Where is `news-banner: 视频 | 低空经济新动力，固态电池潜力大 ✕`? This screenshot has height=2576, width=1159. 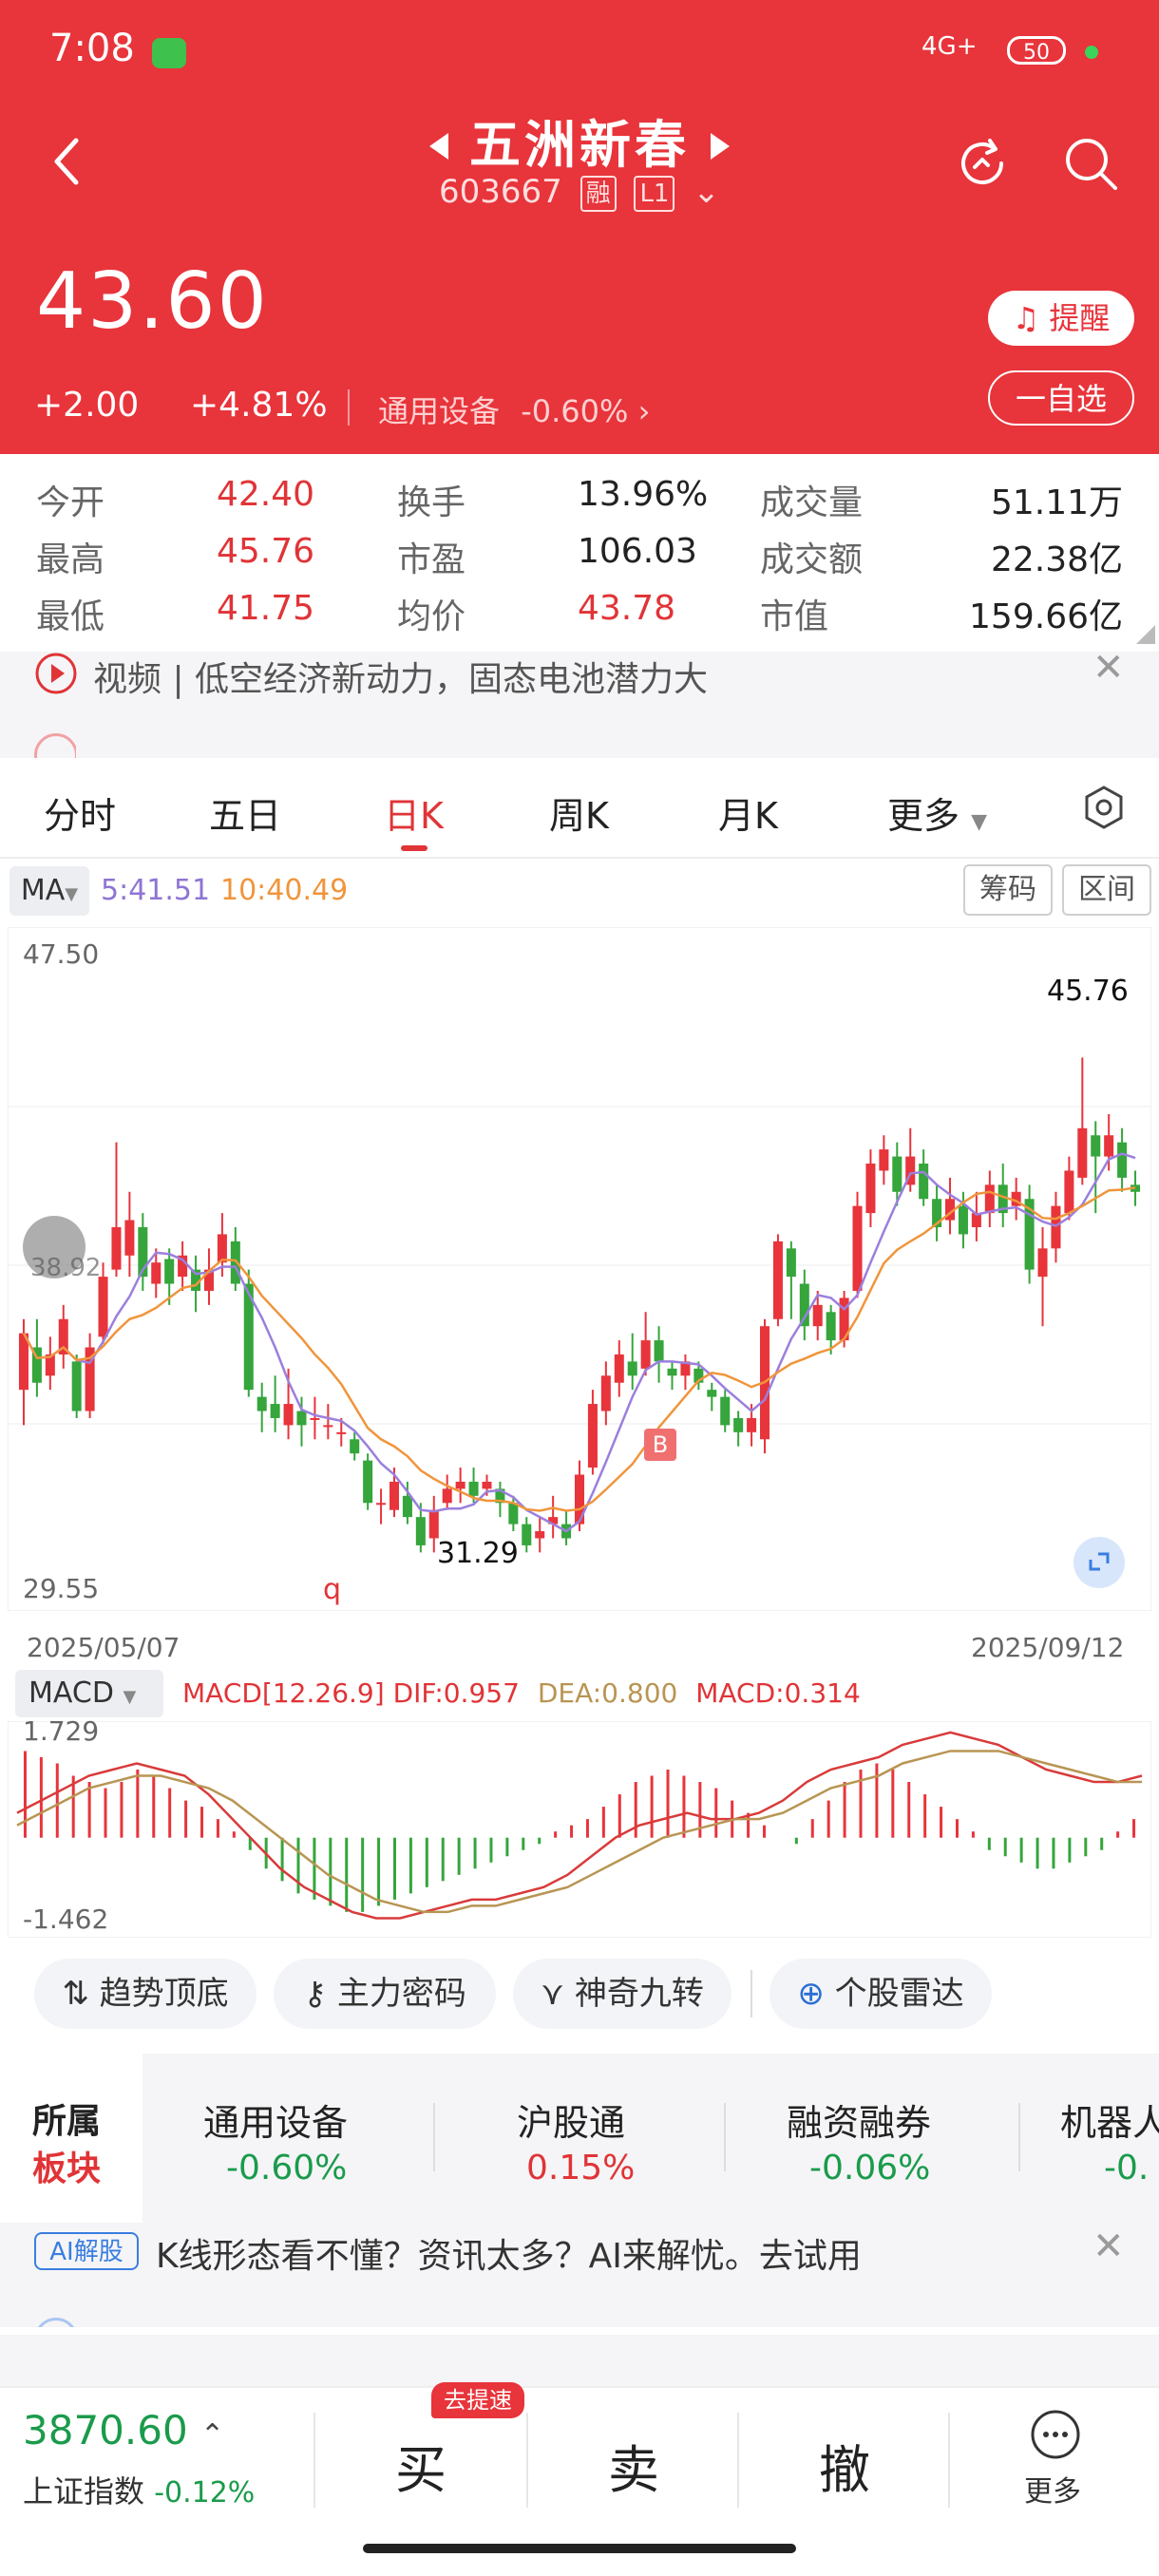
news-banner: 视频 | 低空经济新动力，固态电池潜力大 ✕ is located at coordinates (579, 702).